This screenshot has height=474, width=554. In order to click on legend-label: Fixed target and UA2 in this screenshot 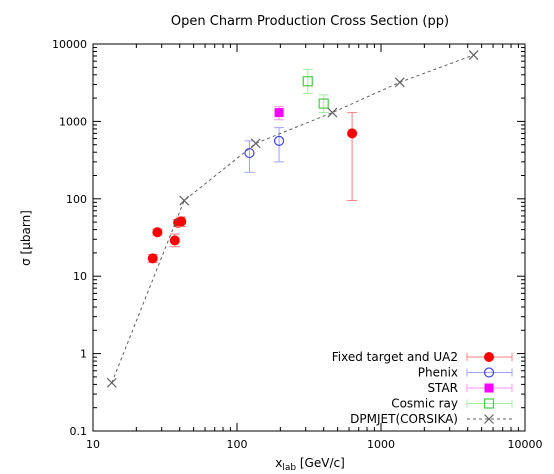, I will do `click(395, 357)`.